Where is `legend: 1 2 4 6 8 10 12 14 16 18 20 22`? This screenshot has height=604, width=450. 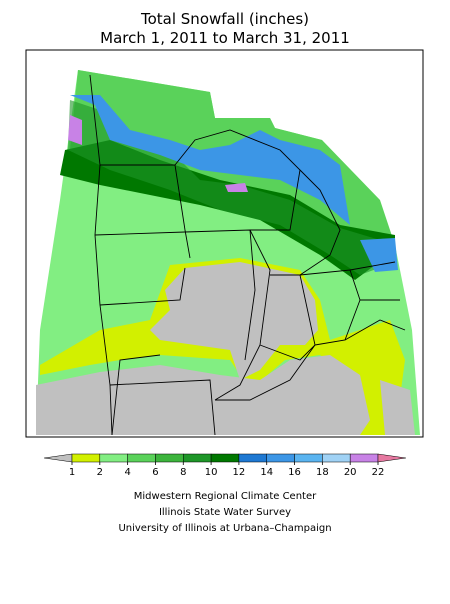 legend: 1 2 4 6 8 10 12 14 16 18 20 22 is located at coordinates (225, 465).